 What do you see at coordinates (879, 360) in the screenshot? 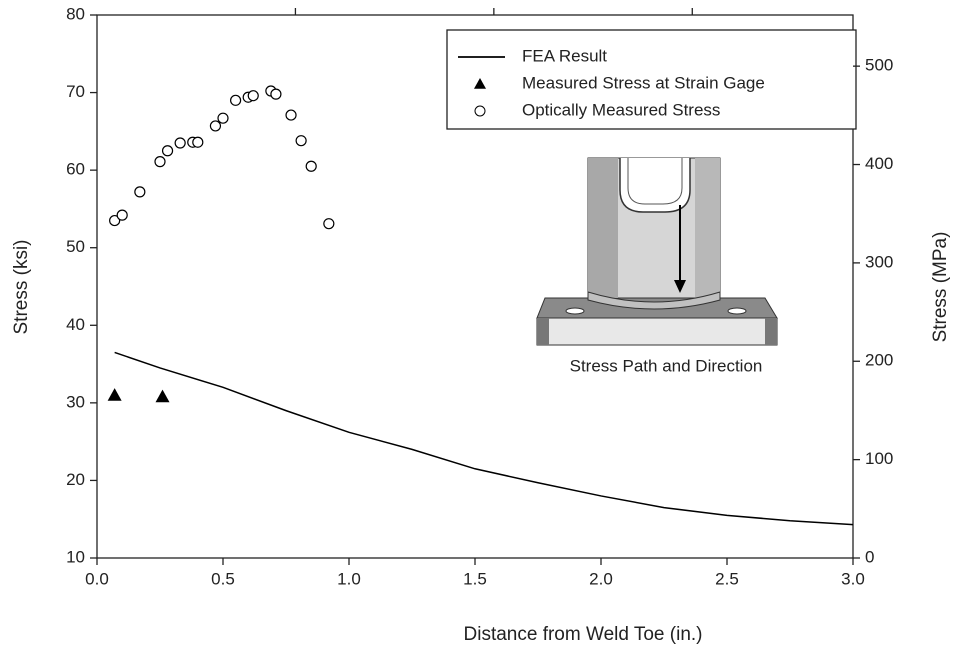
I see `y2-tick-label: 200` at bounding box center [879, 360].